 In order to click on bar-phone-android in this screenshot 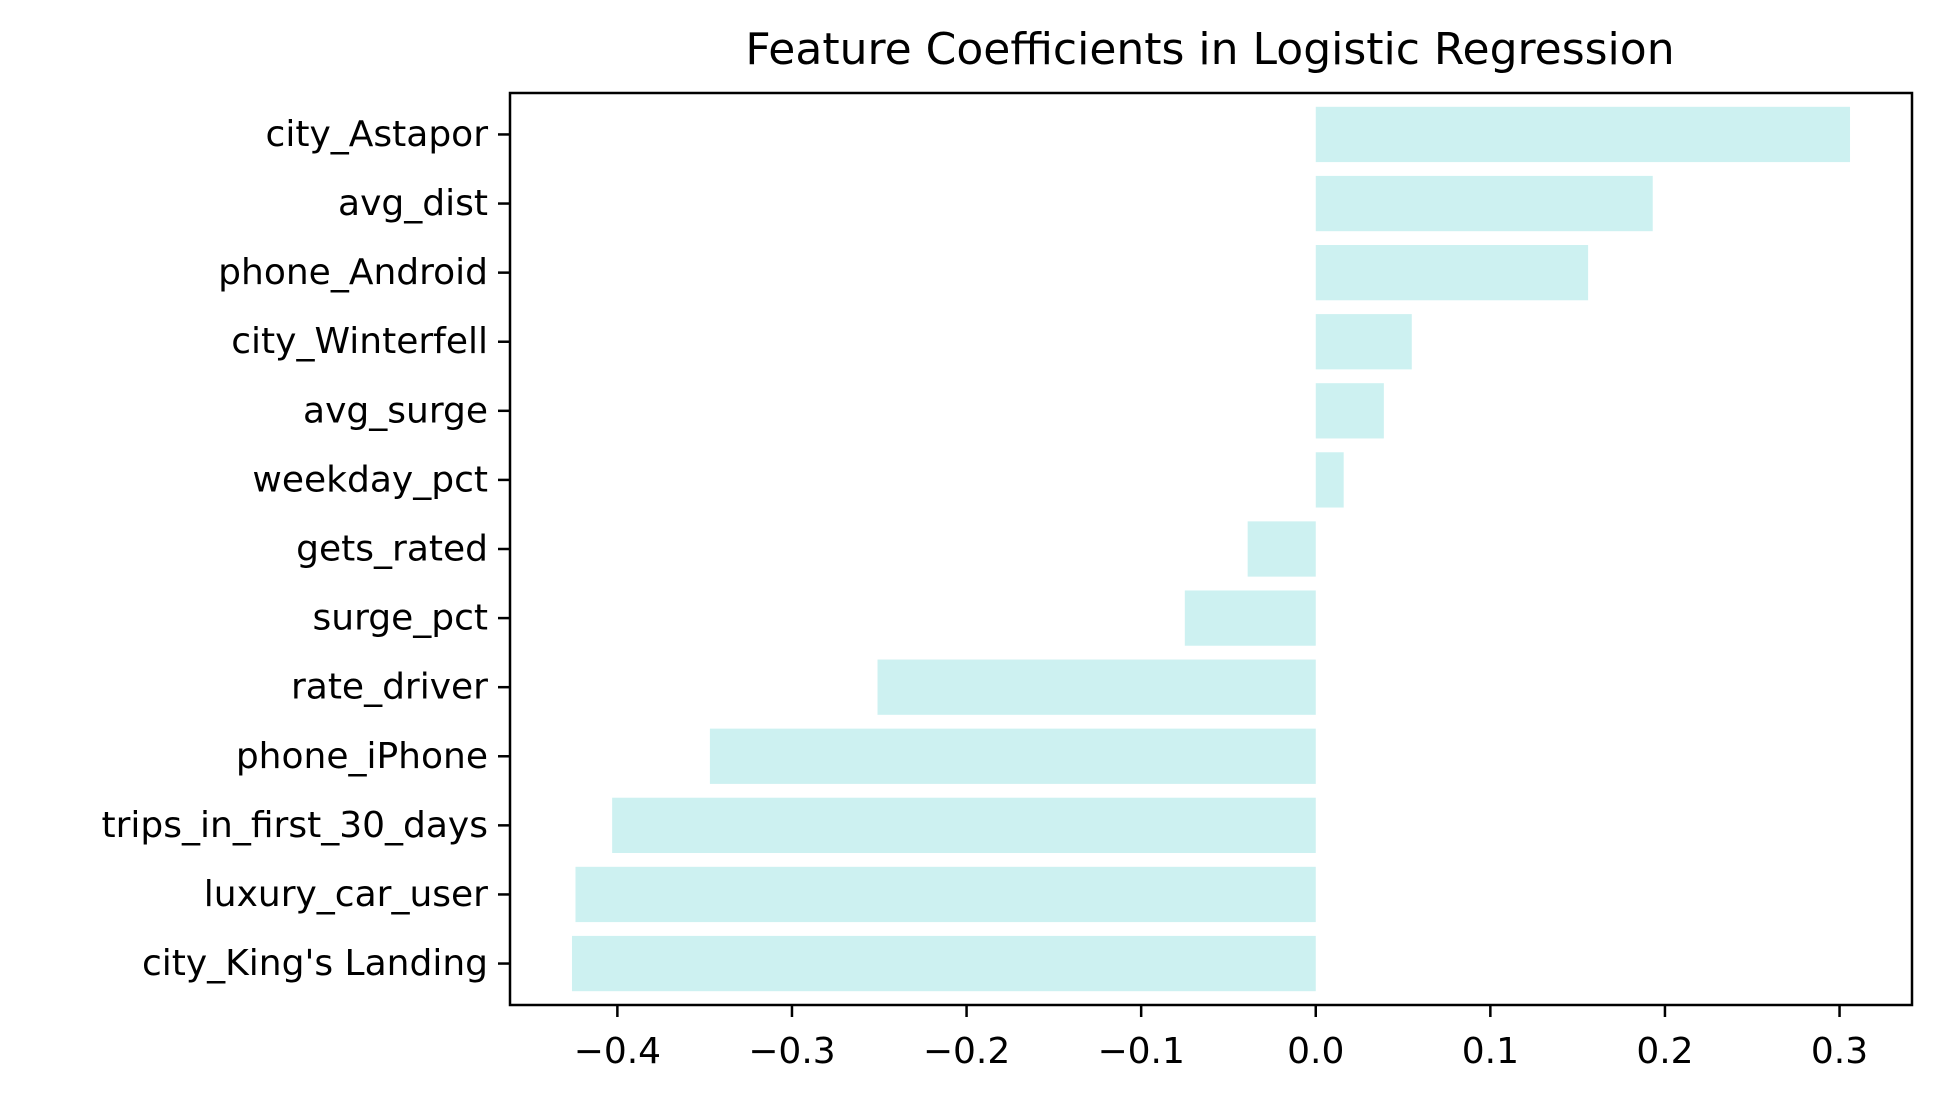, I will do `click(1452, 273)`.